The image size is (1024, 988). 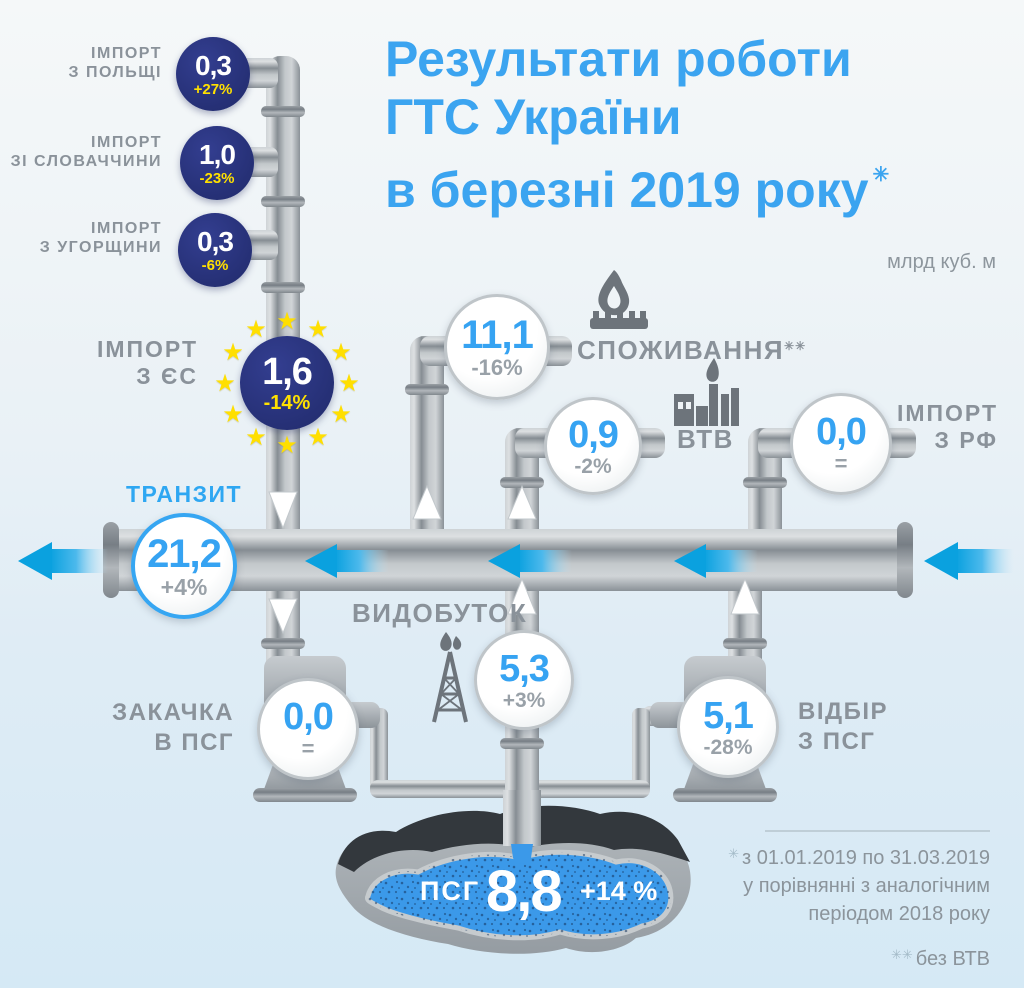 I want to click on slovakia-import-label: ІМПОРТ ЗІ СЛОВАЧЧИНИ, so click(x=86, y=152).